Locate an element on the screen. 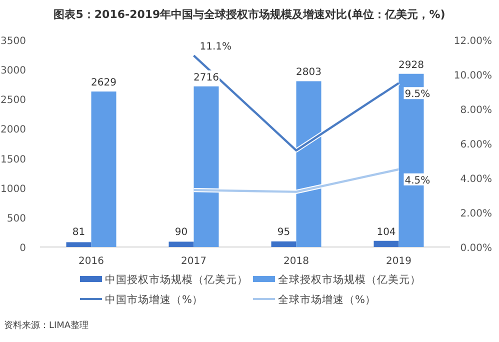  y-tick-label: 3000 is located at coordinates (13, 71).